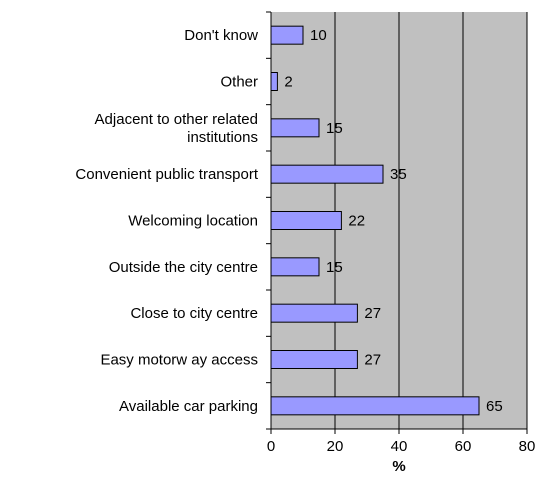 This screenshot has width=535, height=477. What do you see at coordinates (269, 220) in the screenshot?
I see `y-axis` at bounding box center [269, 220].